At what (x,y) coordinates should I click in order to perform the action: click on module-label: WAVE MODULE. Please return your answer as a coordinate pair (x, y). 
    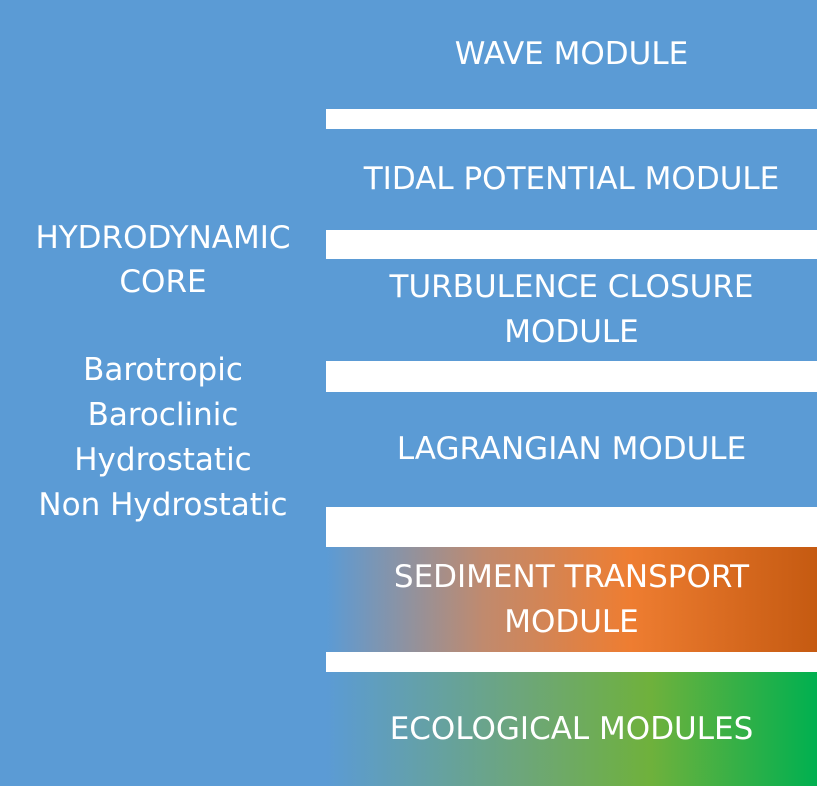
    Looking at the image, I should click on (571, 54).